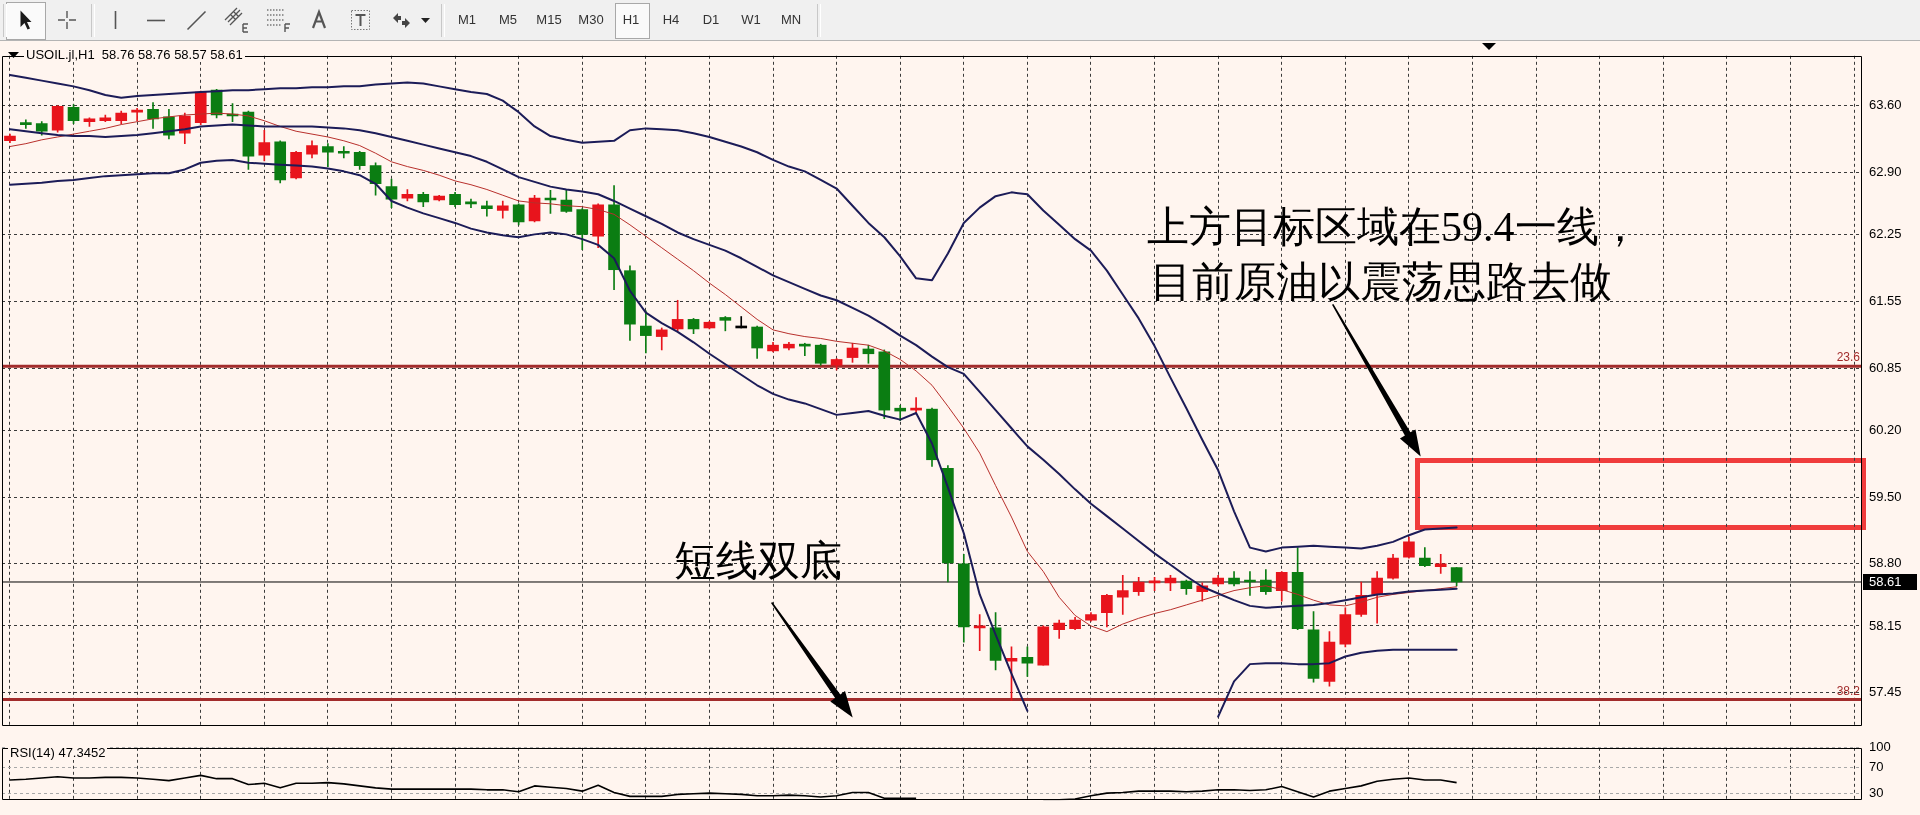 The image size is (1920, 815). I want to click on text: W1, so click(751, 20).